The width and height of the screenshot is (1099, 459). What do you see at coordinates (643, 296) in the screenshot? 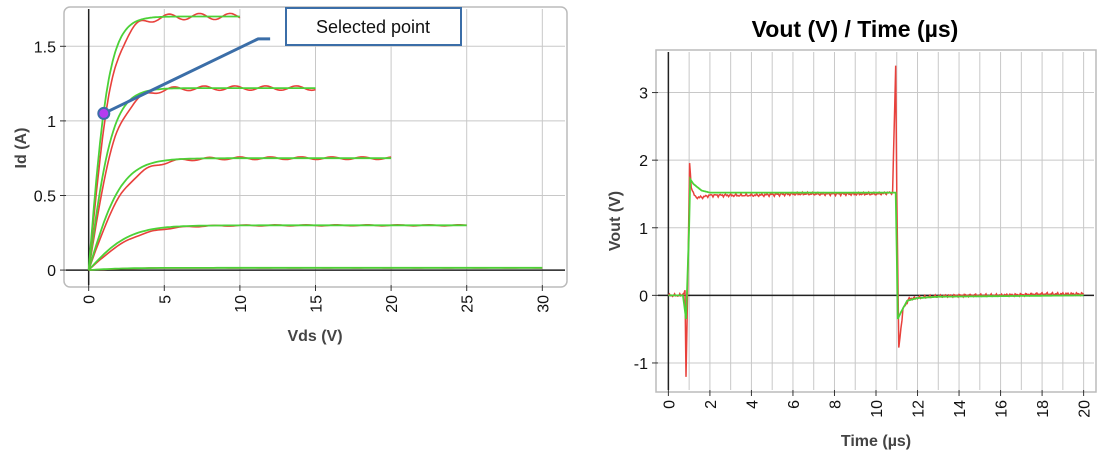
I see `vout-y-tick-label: 0` at bounding box center [643, 296].